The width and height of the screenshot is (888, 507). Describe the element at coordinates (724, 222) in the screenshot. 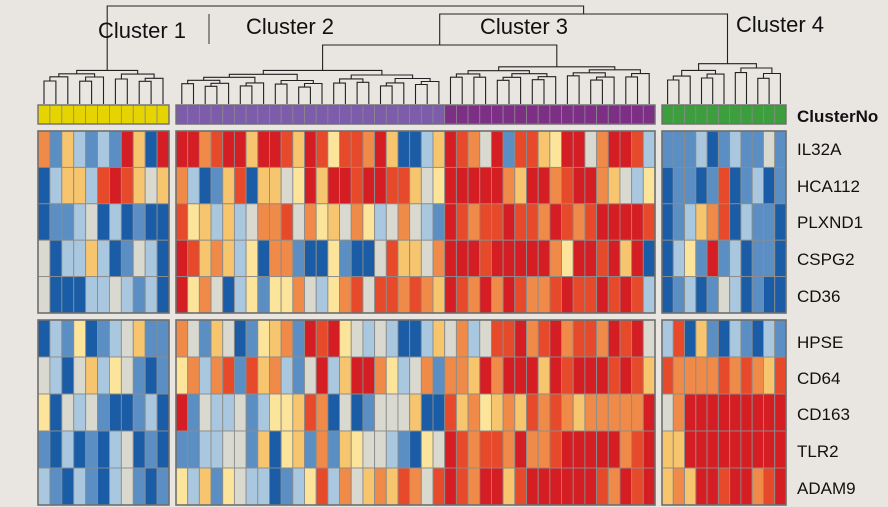

I see `heatmap-block-frame` at that location.